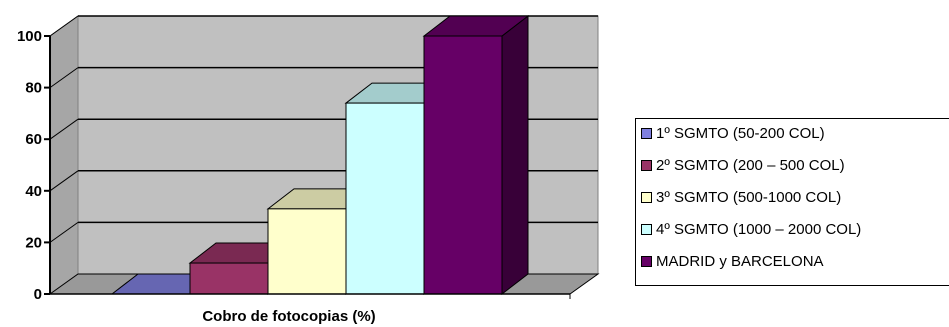  Describe the element at coordinates (33, 242) in the screenshot. I see `y-tick-label: 20` at that location.